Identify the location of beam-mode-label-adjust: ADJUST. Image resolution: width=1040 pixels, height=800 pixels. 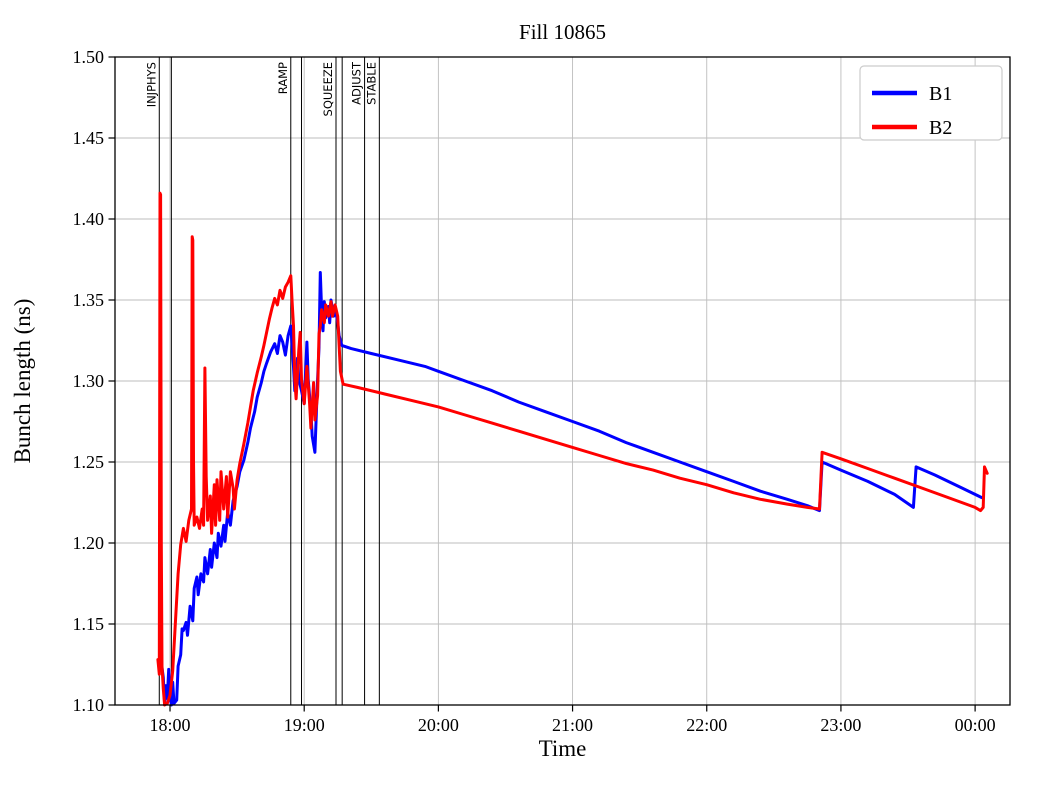
(357, 83).